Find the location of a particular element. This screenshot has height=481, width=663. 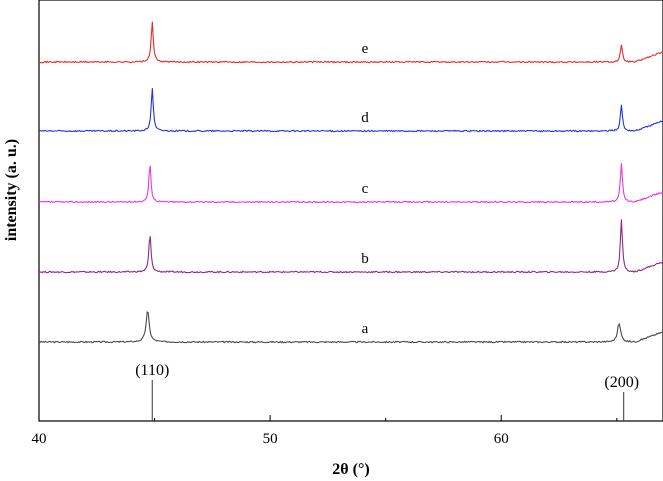

x-ticks-group: 40 50 60 is located at coordinates (325, 431).